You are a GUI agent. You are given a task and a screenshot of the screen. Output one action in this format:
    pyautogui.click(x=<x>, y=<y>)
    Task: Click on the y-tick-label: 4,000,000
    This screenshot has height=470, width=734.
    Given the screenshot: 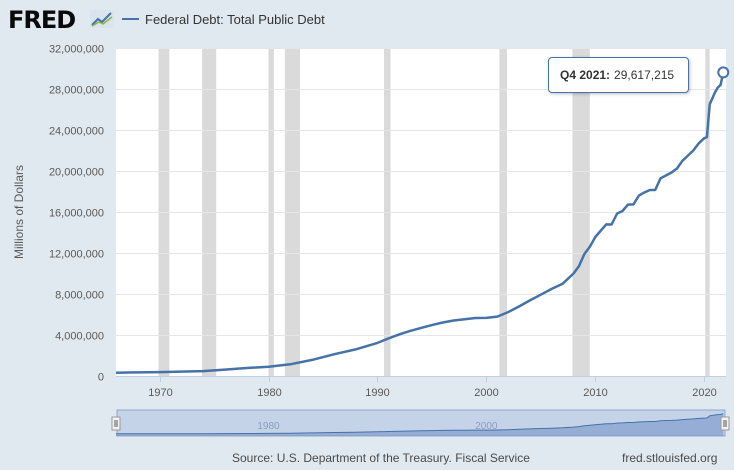 What is the action you would take?
    pyautogui.click(x=79, y=337)
    